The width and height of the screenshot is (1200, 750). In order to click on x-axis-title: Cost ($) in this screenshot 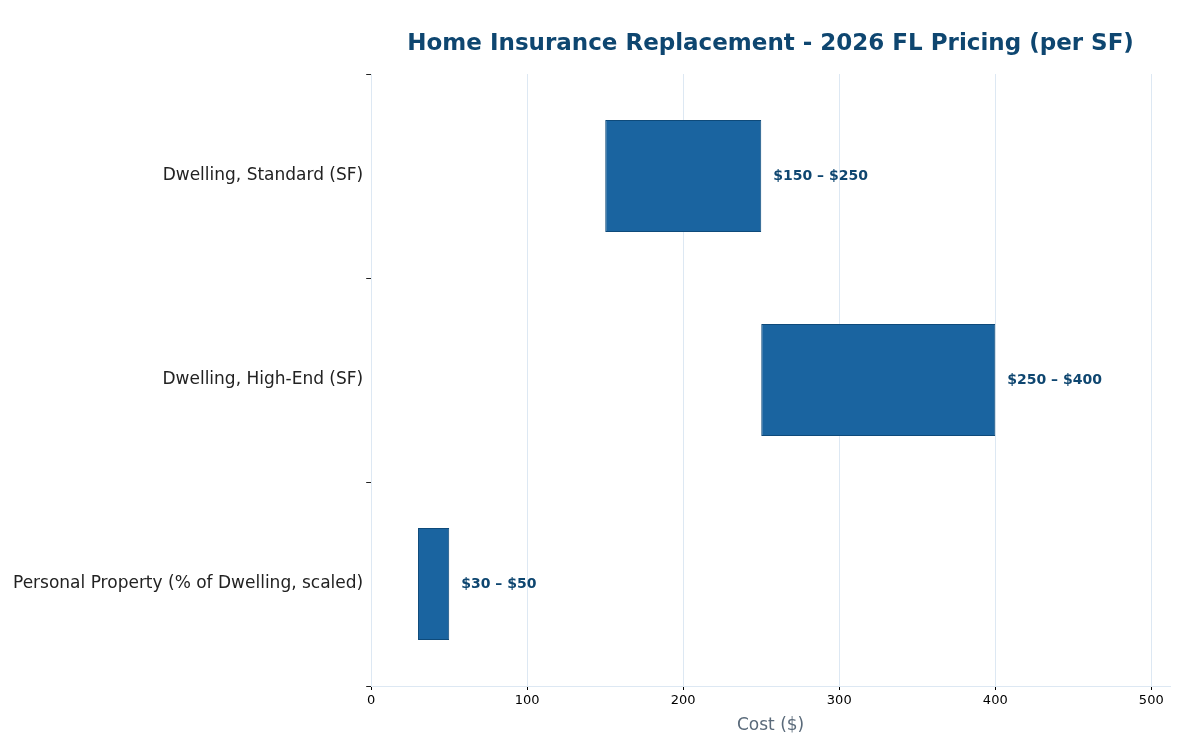, I will do `click(770, 724)`.